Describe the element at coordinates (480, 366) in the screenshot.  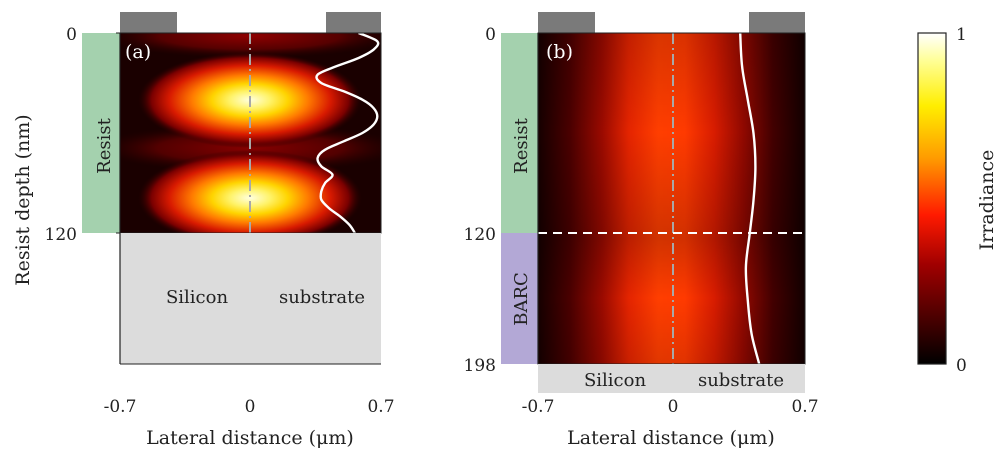
I see `y-tick-198-b: 198` at that location.